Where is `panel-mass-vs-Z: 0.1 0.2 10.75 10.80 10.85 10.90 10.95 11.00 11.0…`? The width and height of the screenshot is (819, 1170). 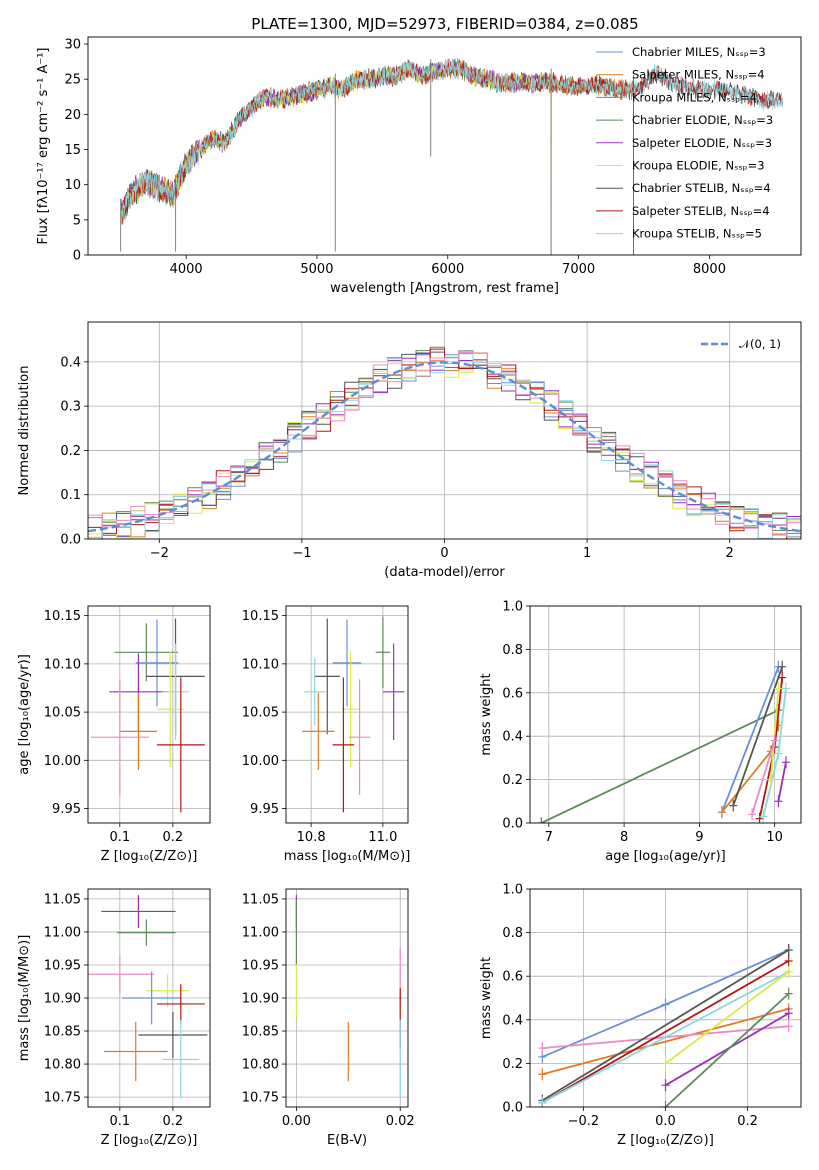
panel-mass-vs-Z: 0.1 0.2 10.75 10.80 10.85 10.90 10.95 11.00 11.0… is located at coordinates (114, 1018).